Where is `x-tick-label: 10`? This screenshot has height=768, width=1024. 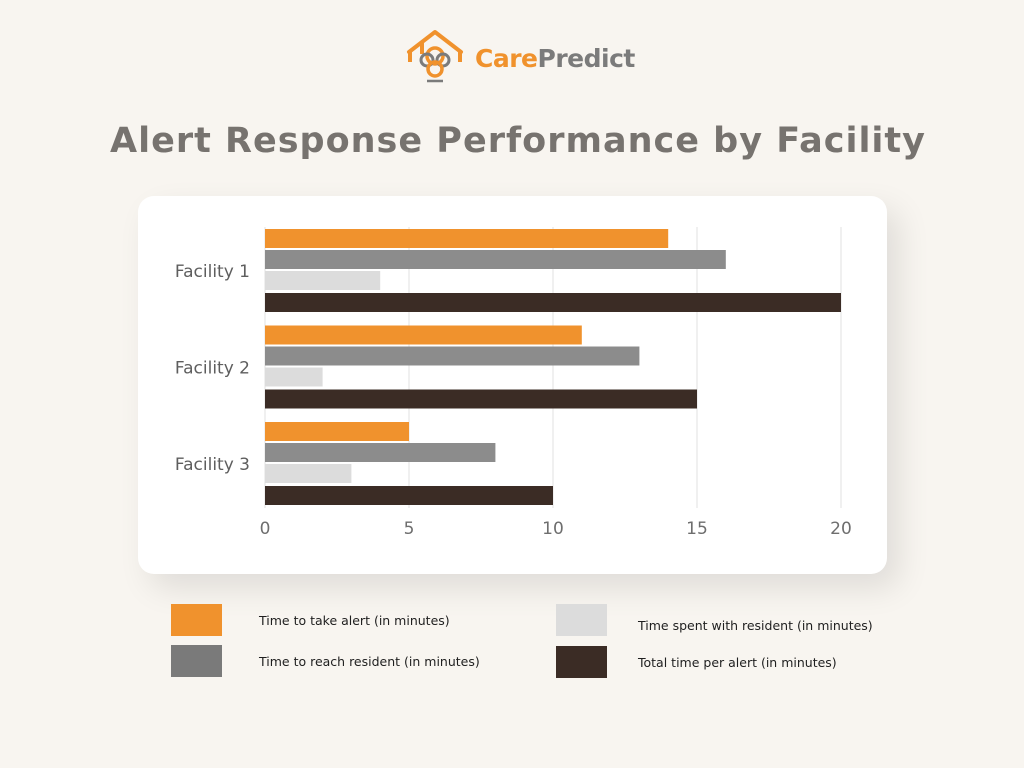 x-tick-label: 10 is located at coordinates (553, 529).